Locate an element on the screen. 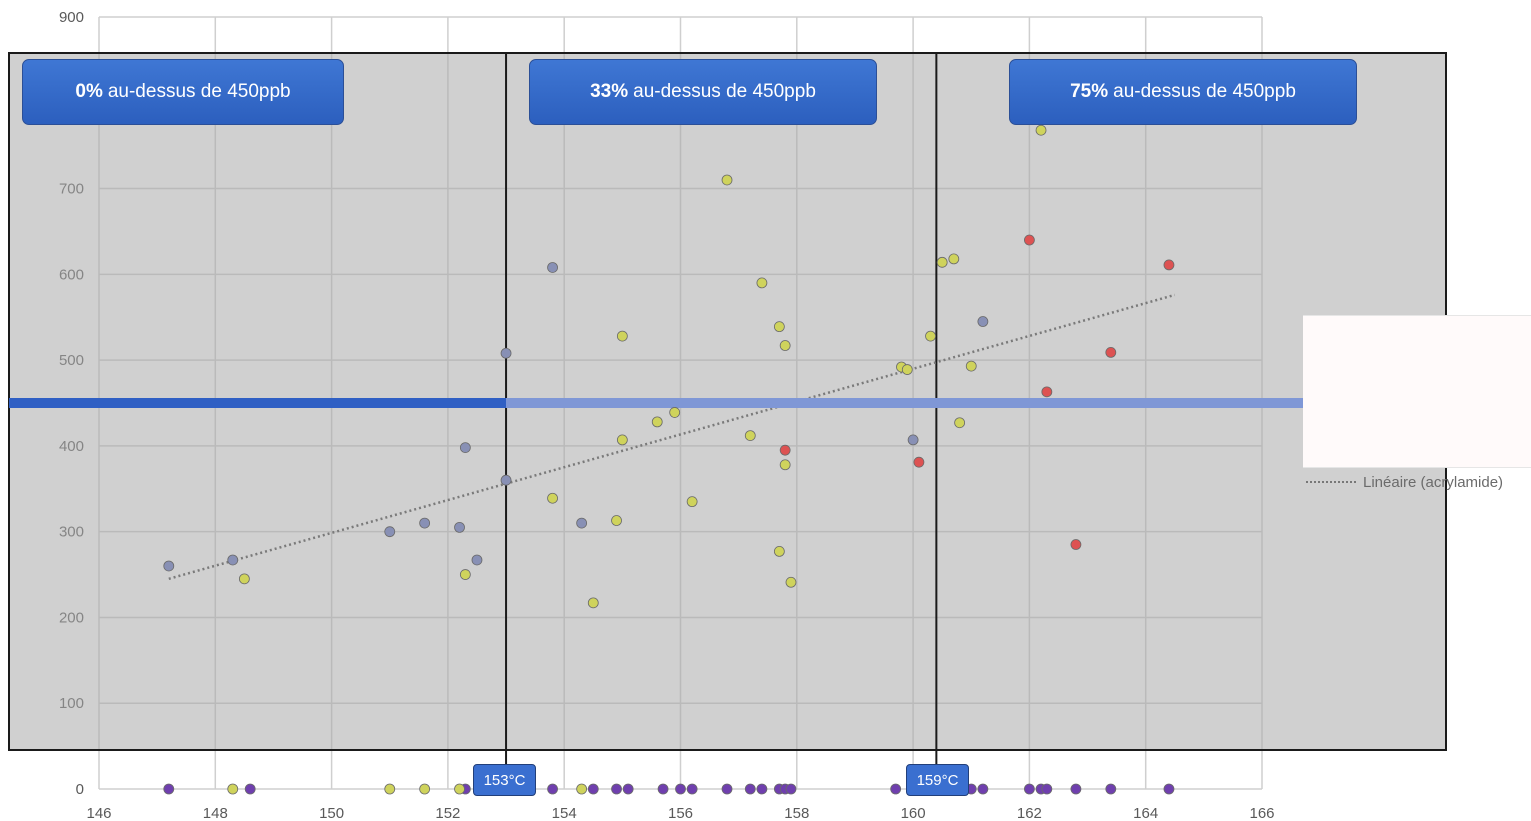 The width and height of the screenshot is (1531, 821). zone-percent: 75% is located at coordinates (1089, 91).